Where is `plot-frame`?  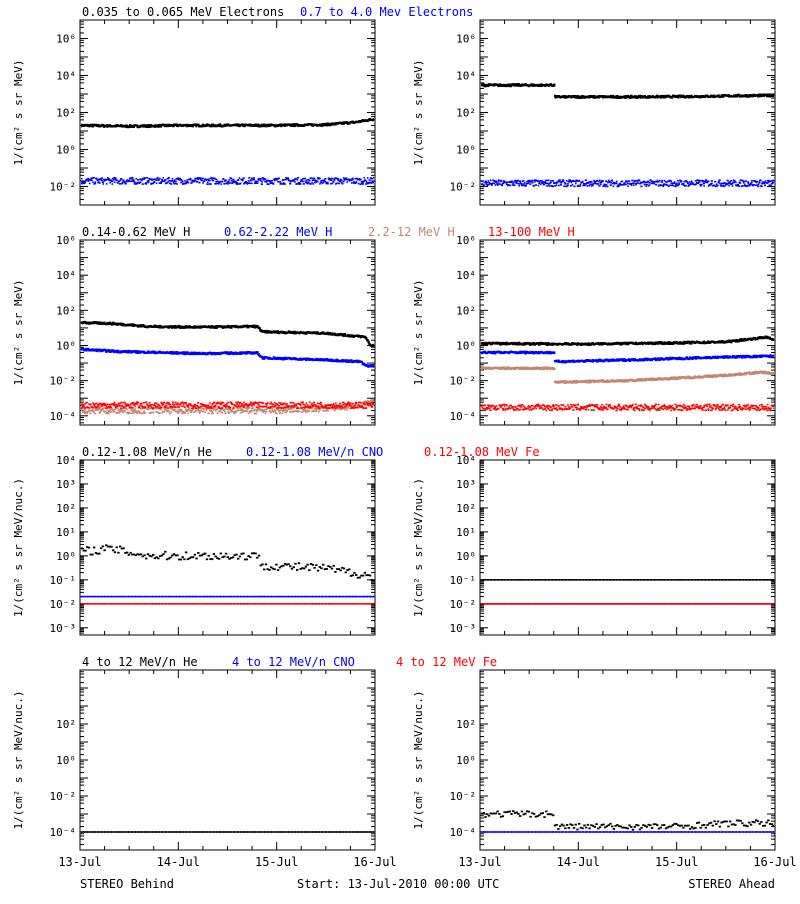
plot-frame is located at coordinates (227, 112).